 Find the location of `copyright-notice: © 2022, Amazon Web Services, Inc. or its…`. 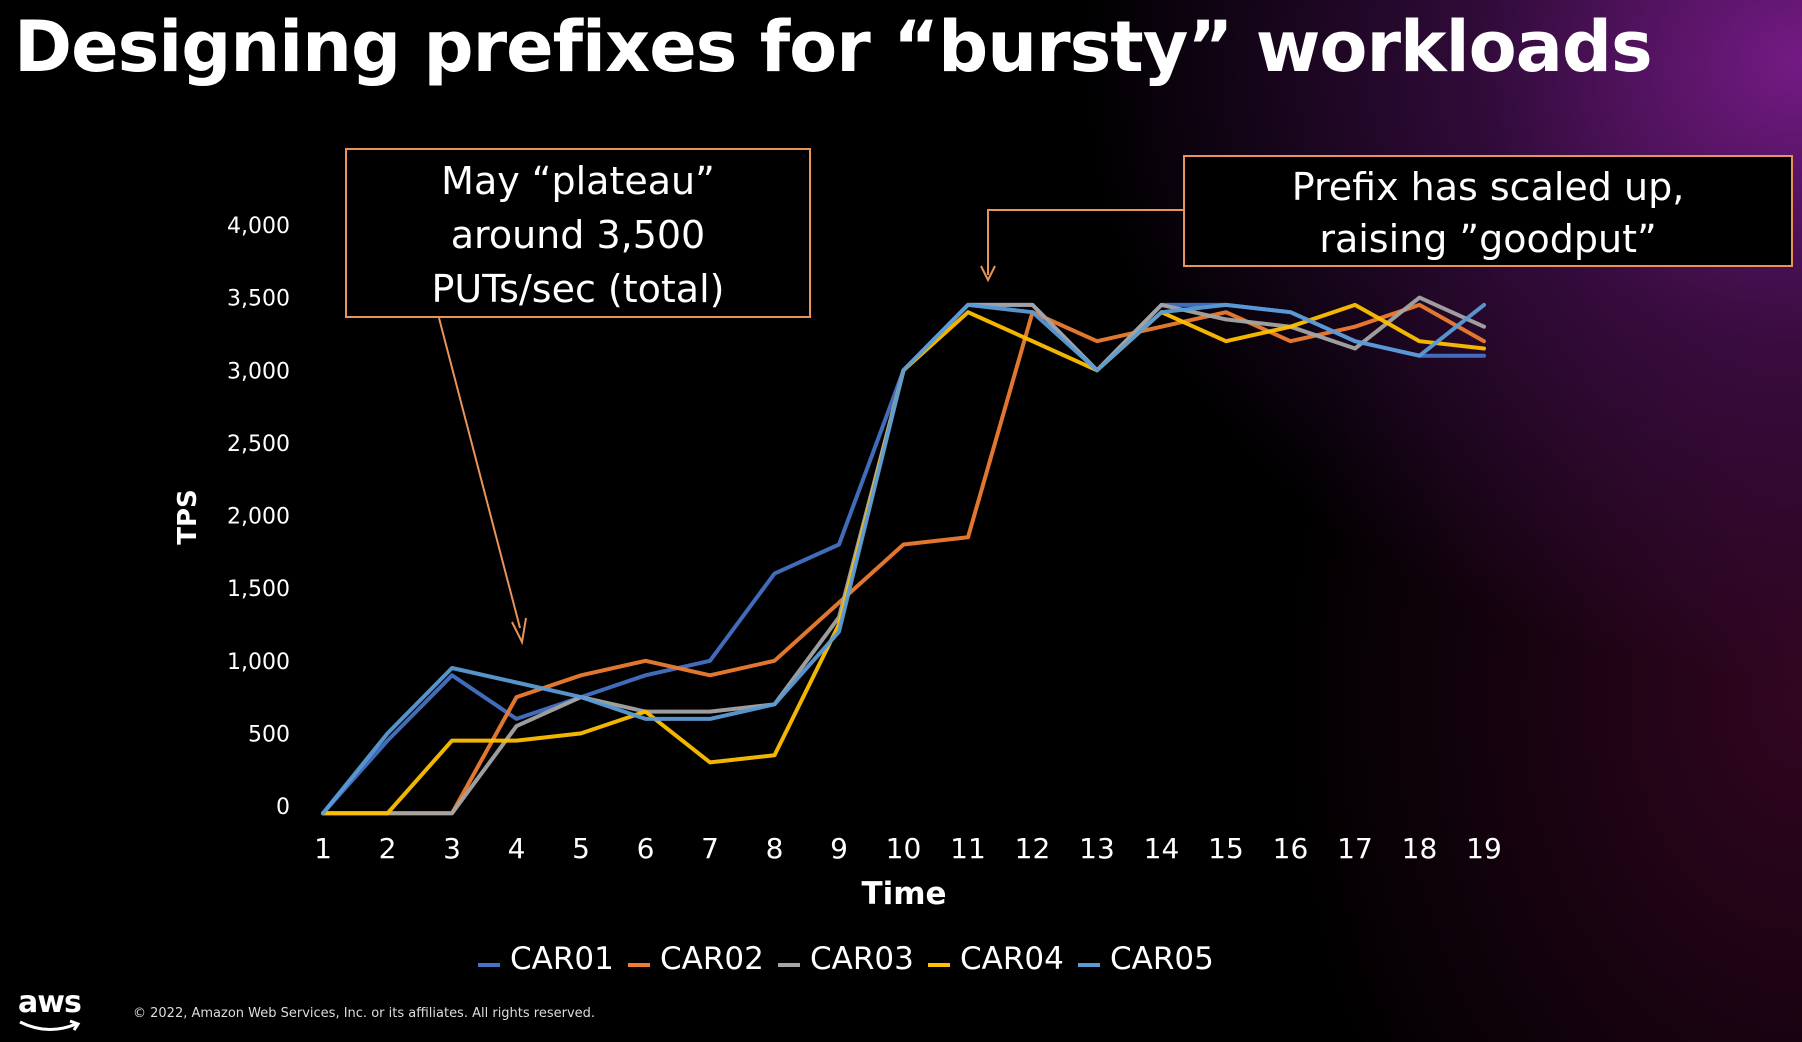

copyright-notice: © 2022, Amazon Web Services, Inc. or its… is located at coordinates (364, 1013).